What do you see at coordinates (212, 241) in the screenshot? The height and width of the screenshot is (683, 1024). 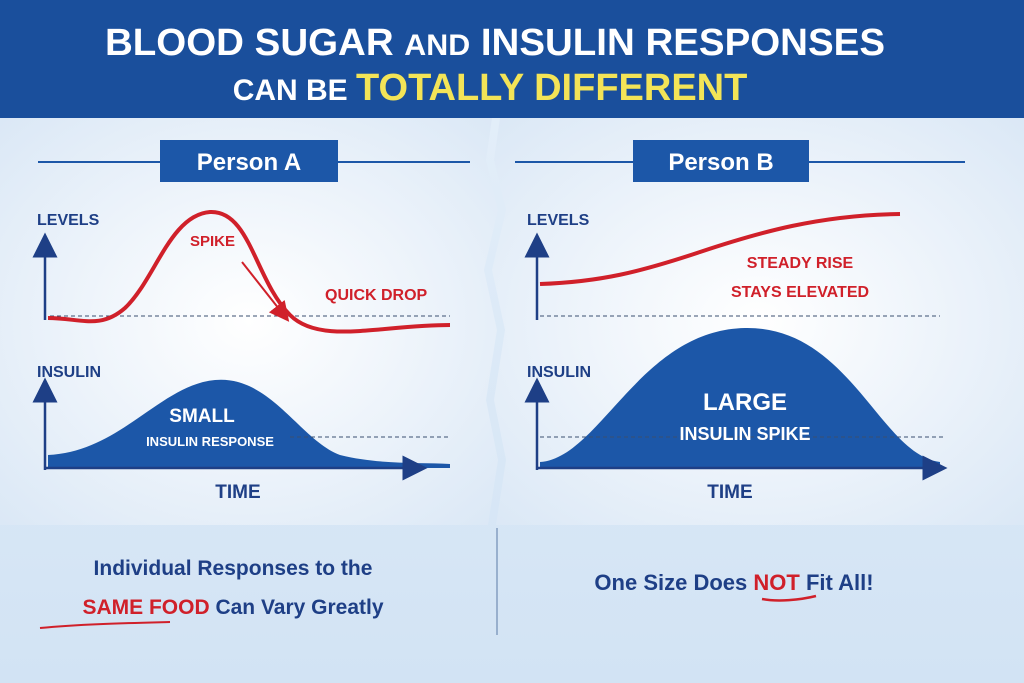 I see `spike-annotation: SPIKE` at bounding box center [212, 241].